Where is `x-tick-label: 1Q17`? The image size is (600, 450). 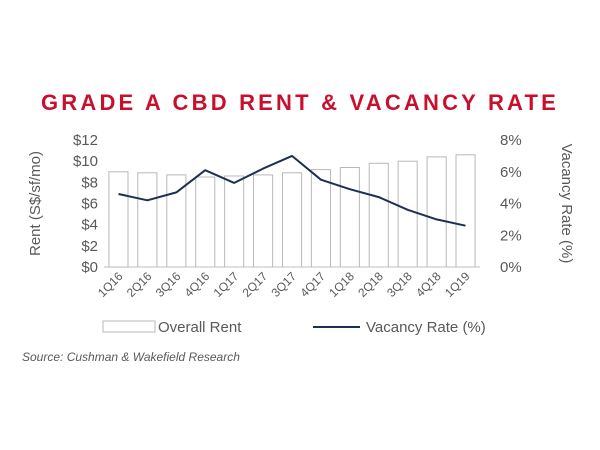 x-tick-label: 1Q17 is located at coordinates (226, 284).